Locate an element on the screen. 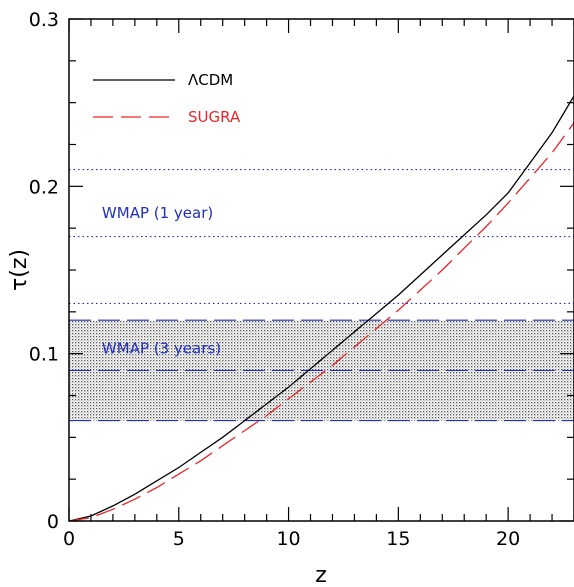 This screenshot has height=587, width=574. legend-label-sugra: SUGRA is located at coordinates (214, 117).